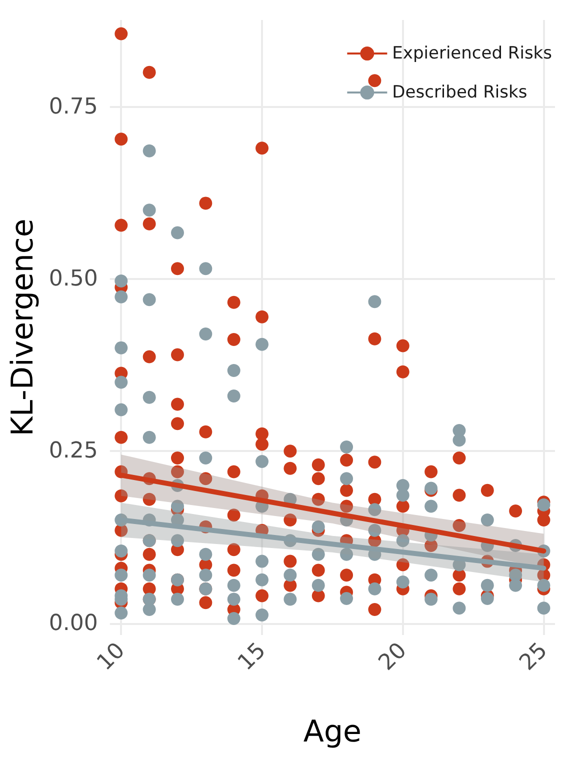  What do you see at coordinates (23, 327) in the screenshot?
I see `y-axis-title: KL-Divergence` at bounding box center [23, 327].